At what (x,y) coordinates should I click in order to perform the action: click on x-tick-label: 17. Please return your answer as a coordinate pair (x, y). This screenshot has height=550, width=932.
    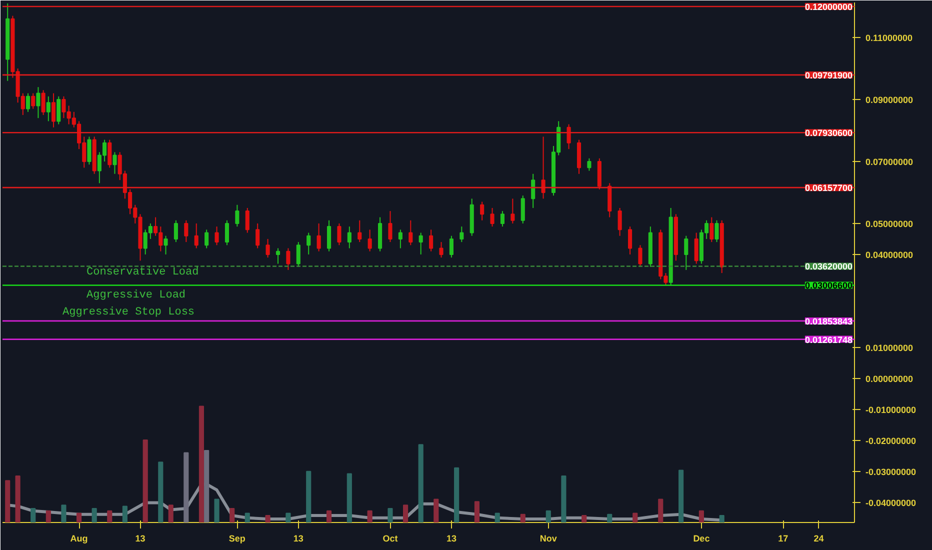
    Looking at the image, I should click on (783, 539).